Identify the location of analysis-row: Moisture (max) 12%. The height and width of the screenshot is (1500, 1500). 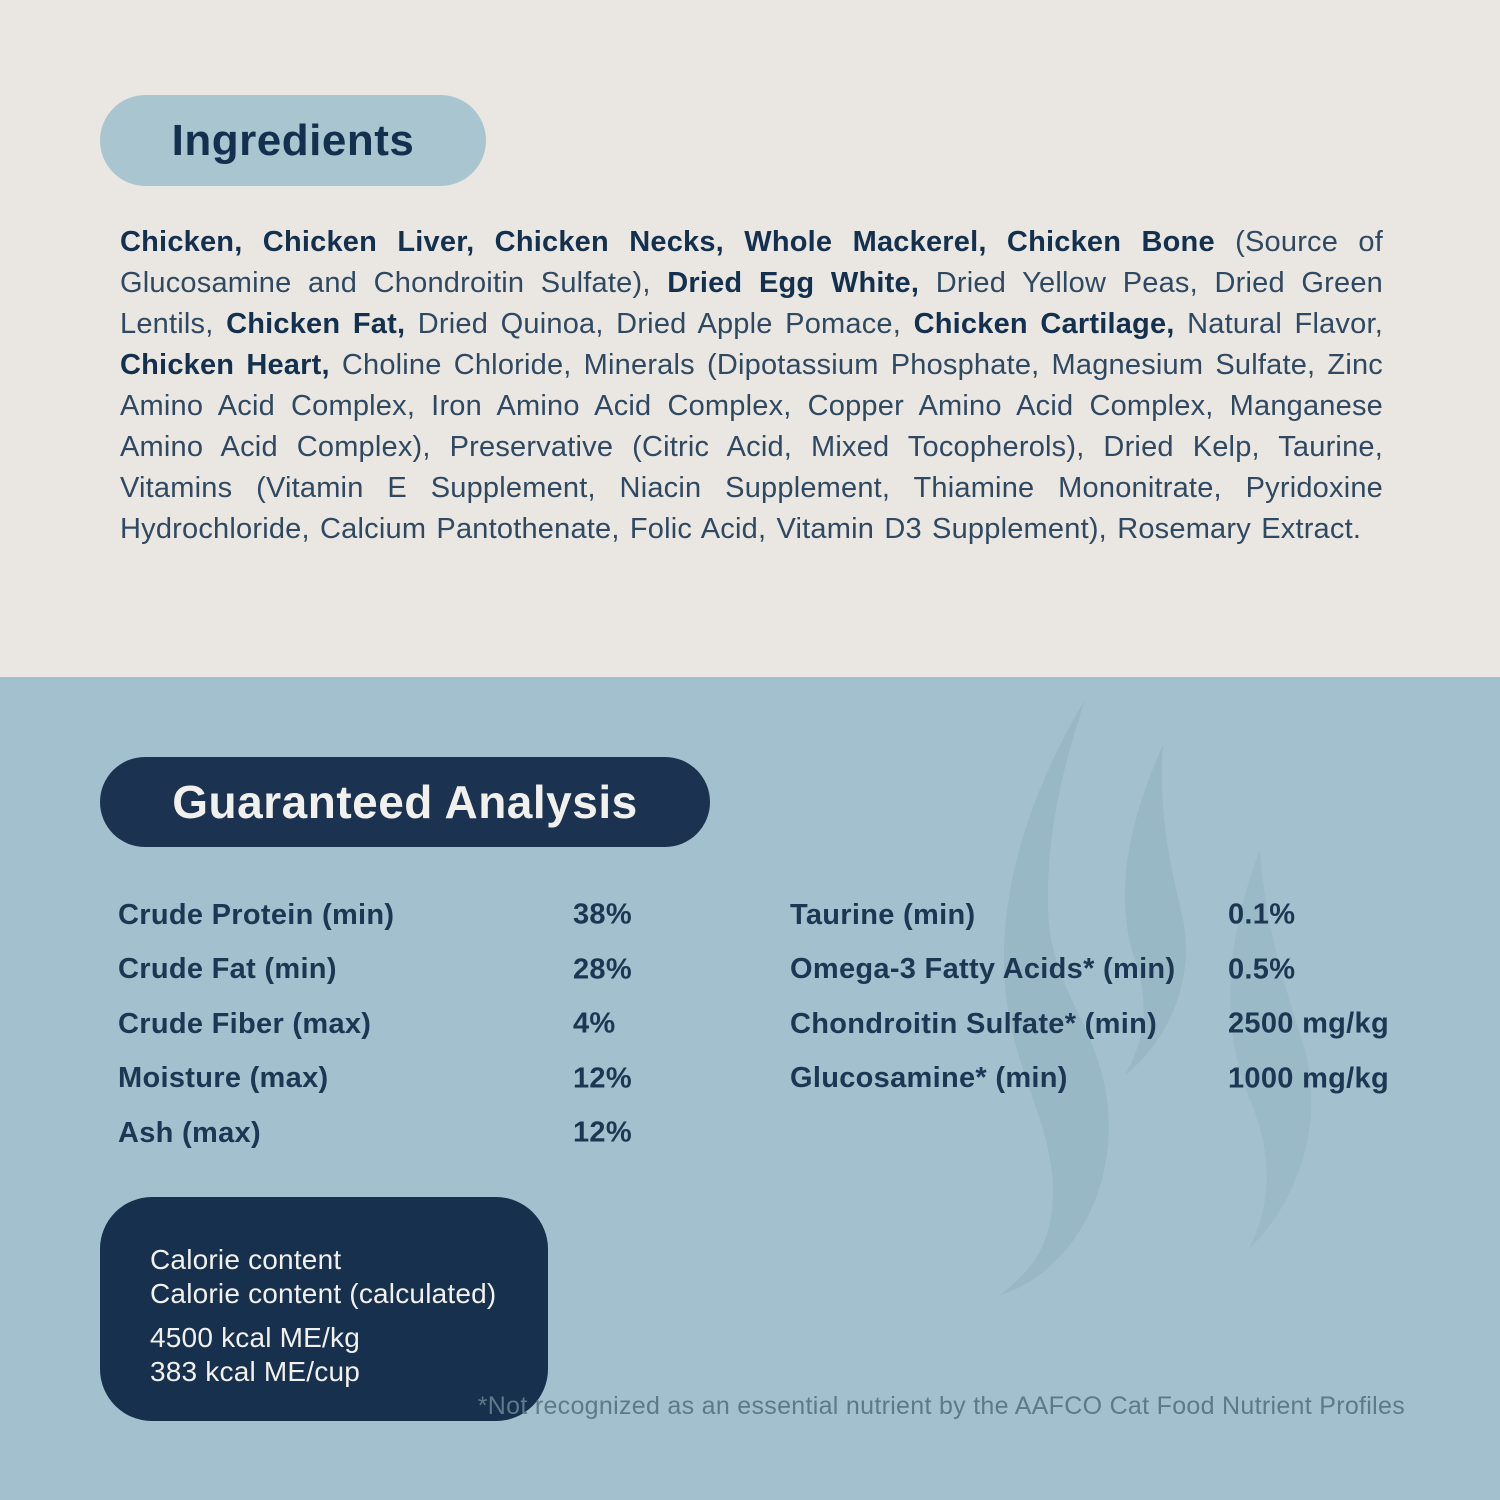
(438, 1079).